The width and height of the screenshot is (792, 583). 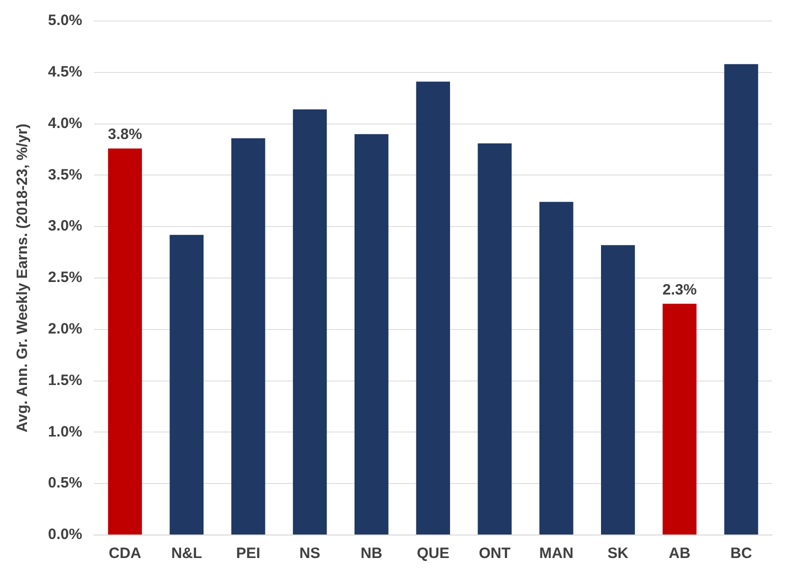 What do you see at coordinates (494, 553) in the screenshot?
I see `x-tick-label: ONT` at bounding box center [494, 553].